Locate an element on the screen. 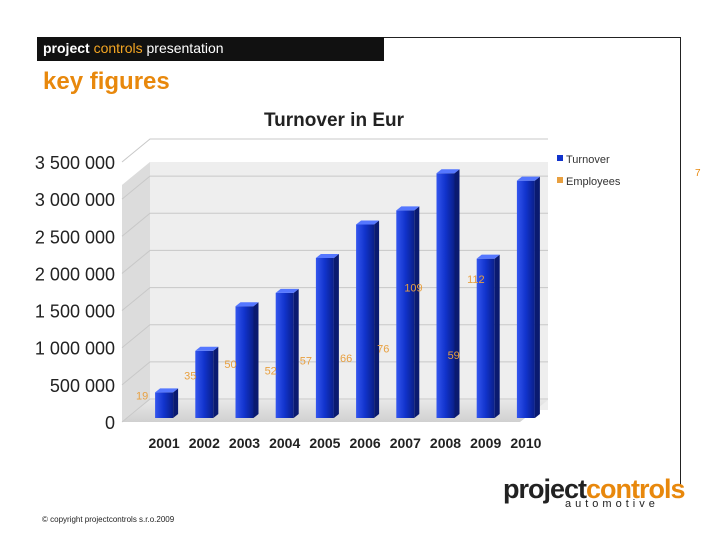 This screenshot has width=720, height=540. bar-2005 is located at coordinates (327, 335).